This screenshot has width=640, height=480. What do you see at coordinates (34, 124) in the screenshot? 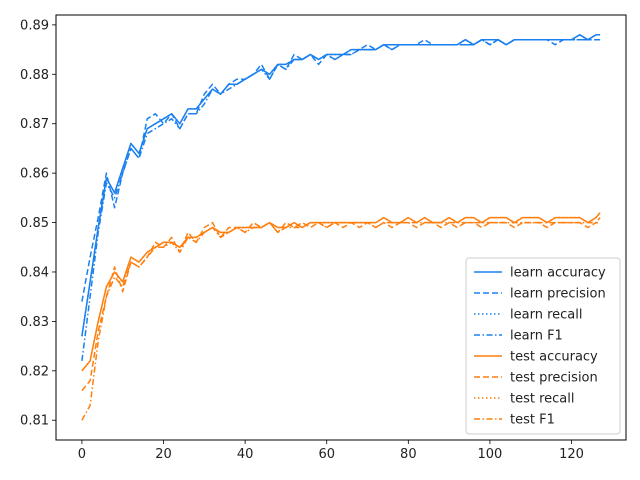
I see `y-tick-label: 0.87` at bounding box center [34, 124].